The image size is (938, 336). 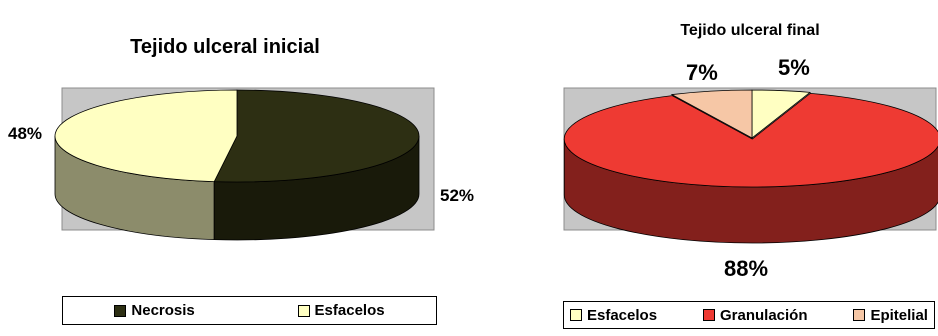 I want to click on data-label-granulacion: 88%, so click(x=746, y=268).